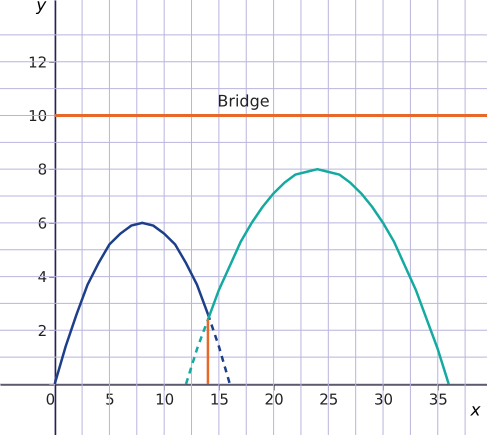 The width and height of the screenshot is (487, 435). What do you see at coordinates (38, 62) in the screenshot?
I see `y-tick-label: 12` at bounding box center [38, 62].